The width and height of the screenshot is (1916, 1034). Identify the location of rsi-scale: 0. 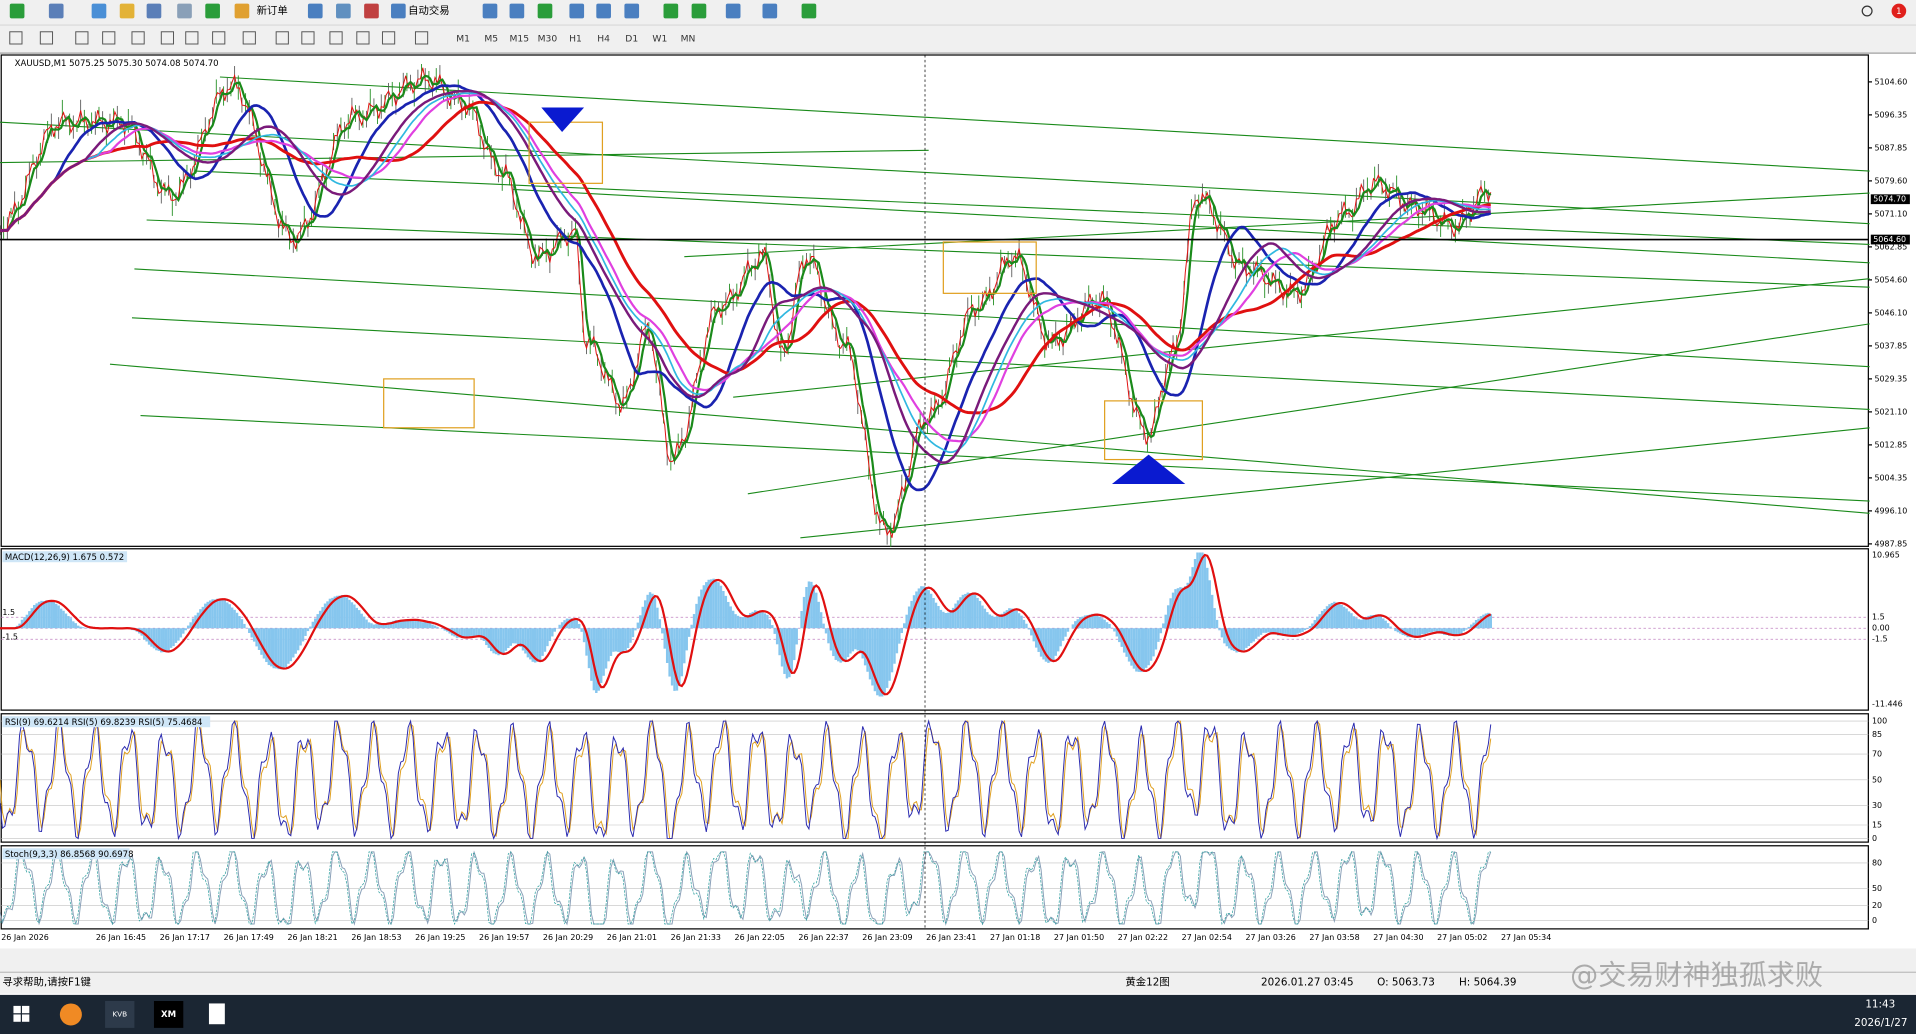
(1874, 838).